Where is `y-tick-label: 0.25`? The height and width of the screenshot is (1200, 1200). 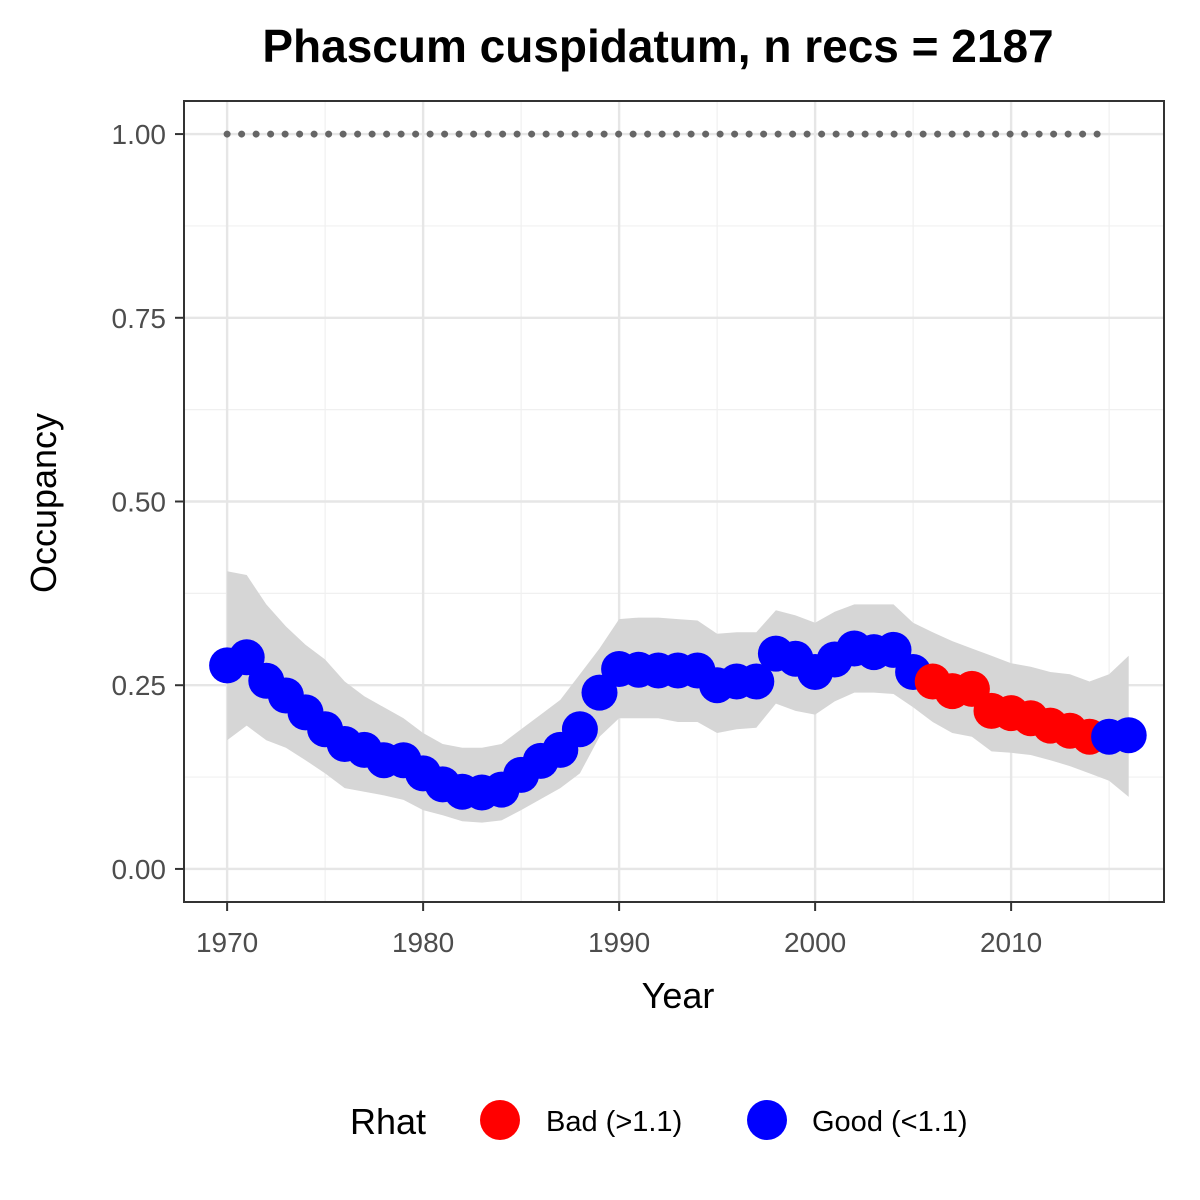
y-tick-label: 0.25 is located at coordinates (139, 685).